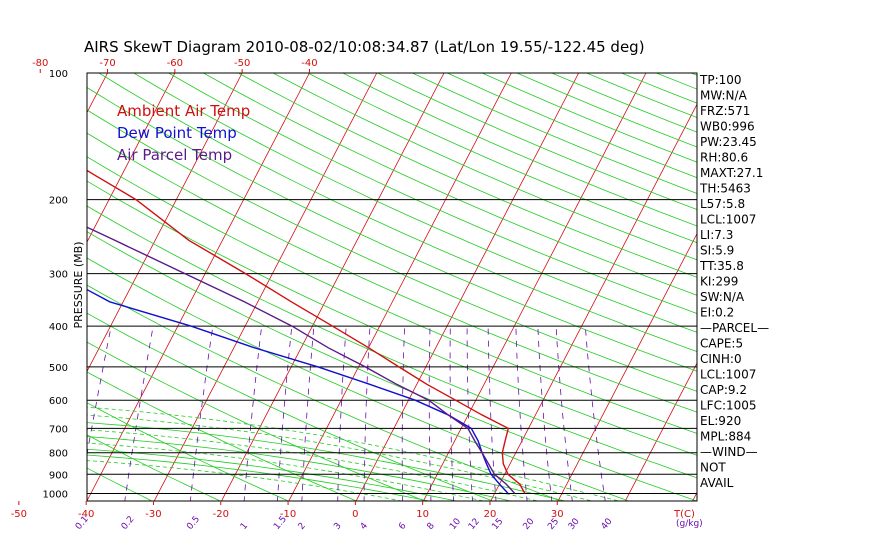  What do you see at coordinates (302, 526) in the screenshot?
I see `mixing-ratio-tick-label: 2` at bounding box center [302, 526].